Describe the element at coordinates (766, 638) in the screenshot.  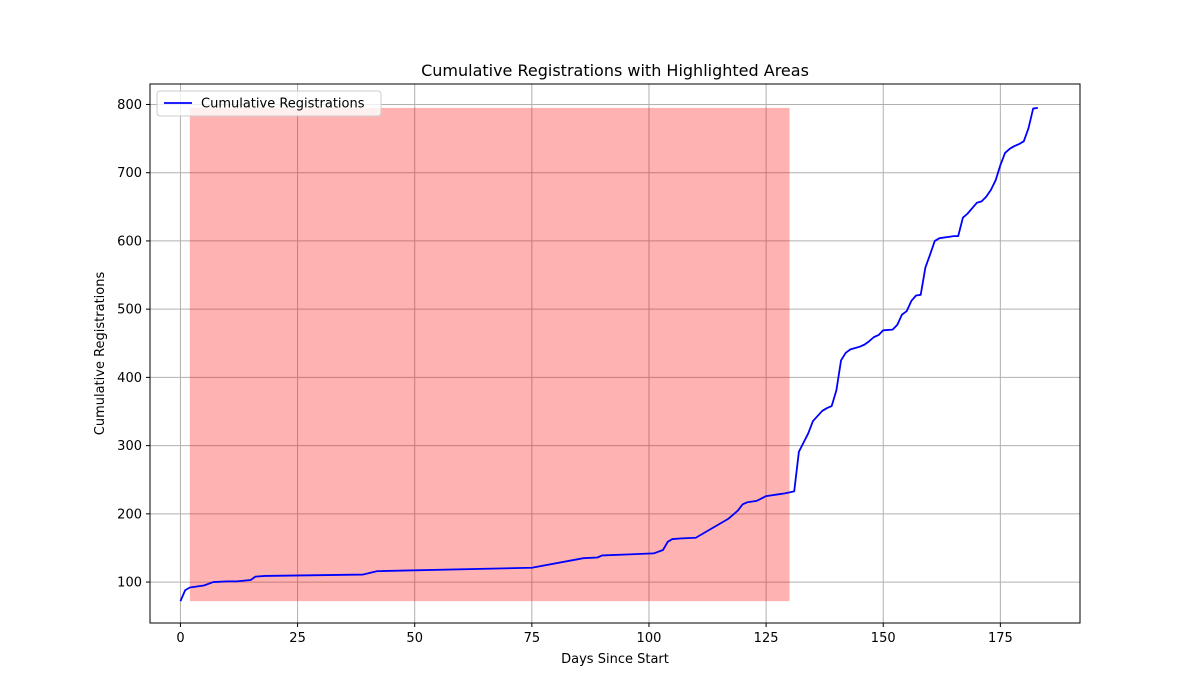
I see `x-tick-label: 125` at that location.